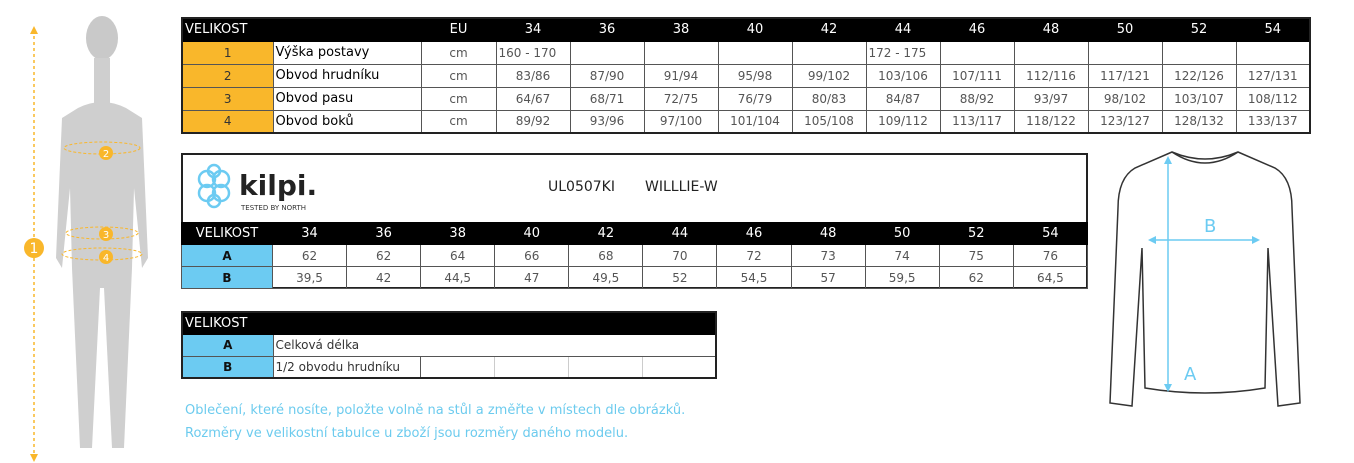 The height and width of the screenshot is (463, 1354). What do you see at coordinates (902, 255) in the screenshot?
I see `value-cell: 74` at bounding box center [902, 255].